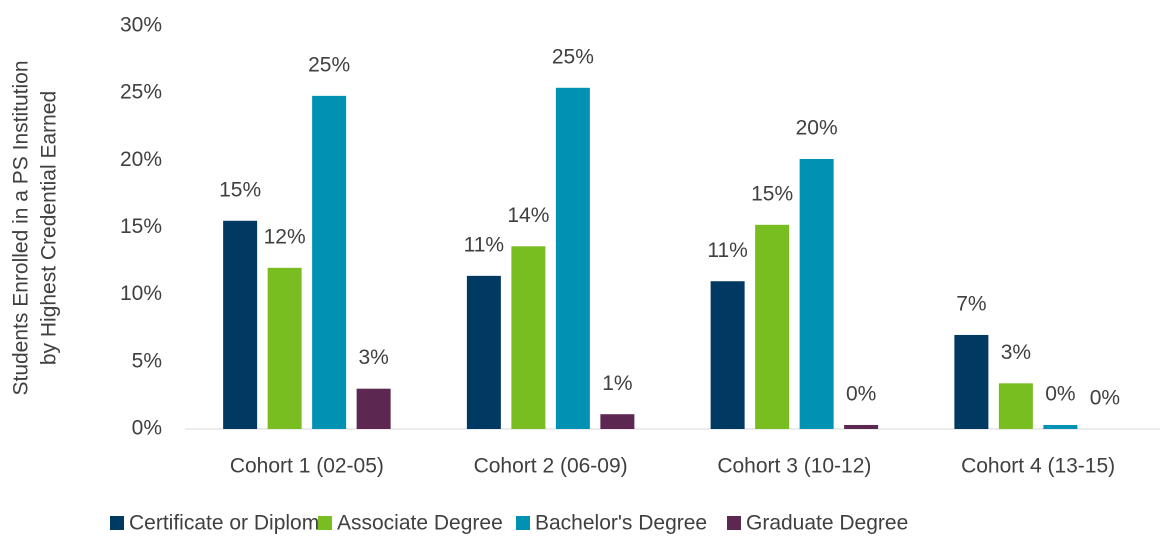 The image size is (1163, 540). I want to click on y-axis-label: Students Enrolled in a PS Institution, so click(21, 227).